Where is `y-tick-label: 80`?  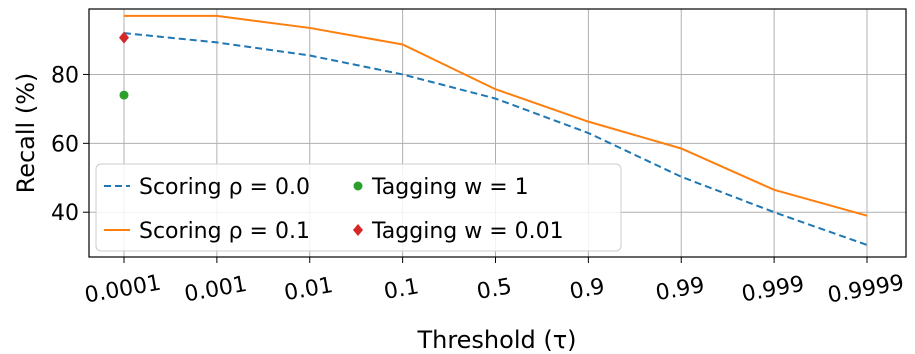
y-tick-label: 80 is located at coordinates (65, 75).